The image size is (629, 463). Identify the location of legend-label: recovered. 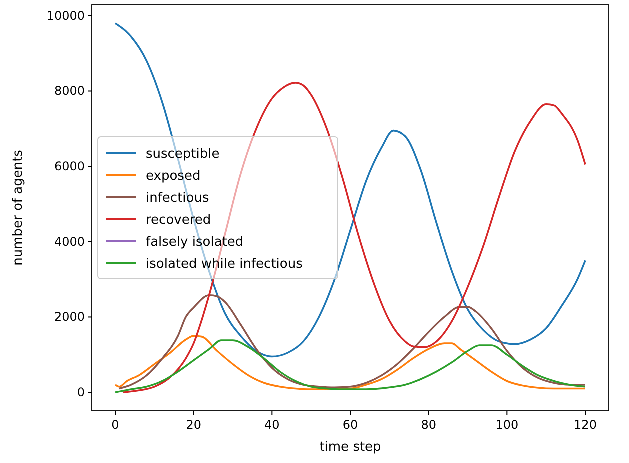
(179, 220).